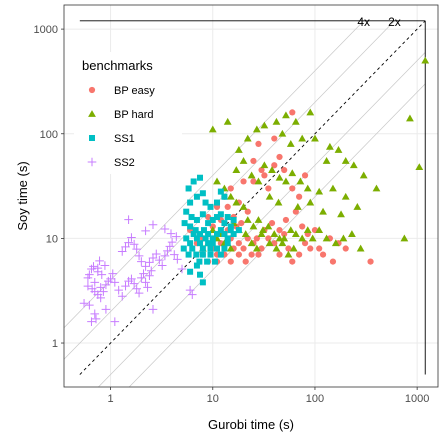 The width and height of the screenshot is (443, 438). What do you see at coordinates (124, 139) in the screenshot?
I see `legend-label: SS1` at bounding box center [124, 139].